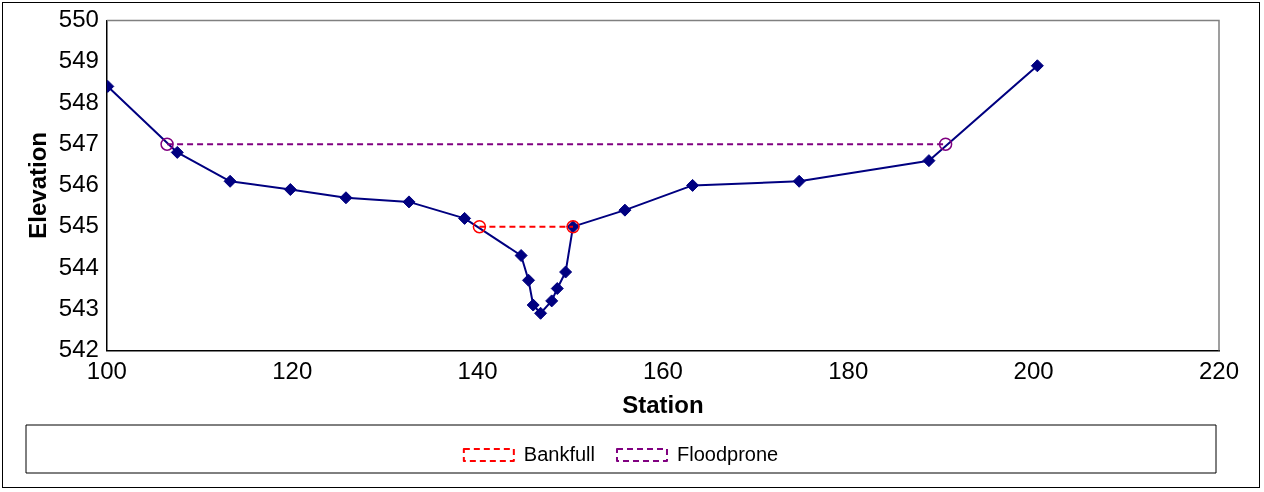 This screenshot has height=492, width=1264. I want to click on x-tick-label: 160, so click(662, 371).